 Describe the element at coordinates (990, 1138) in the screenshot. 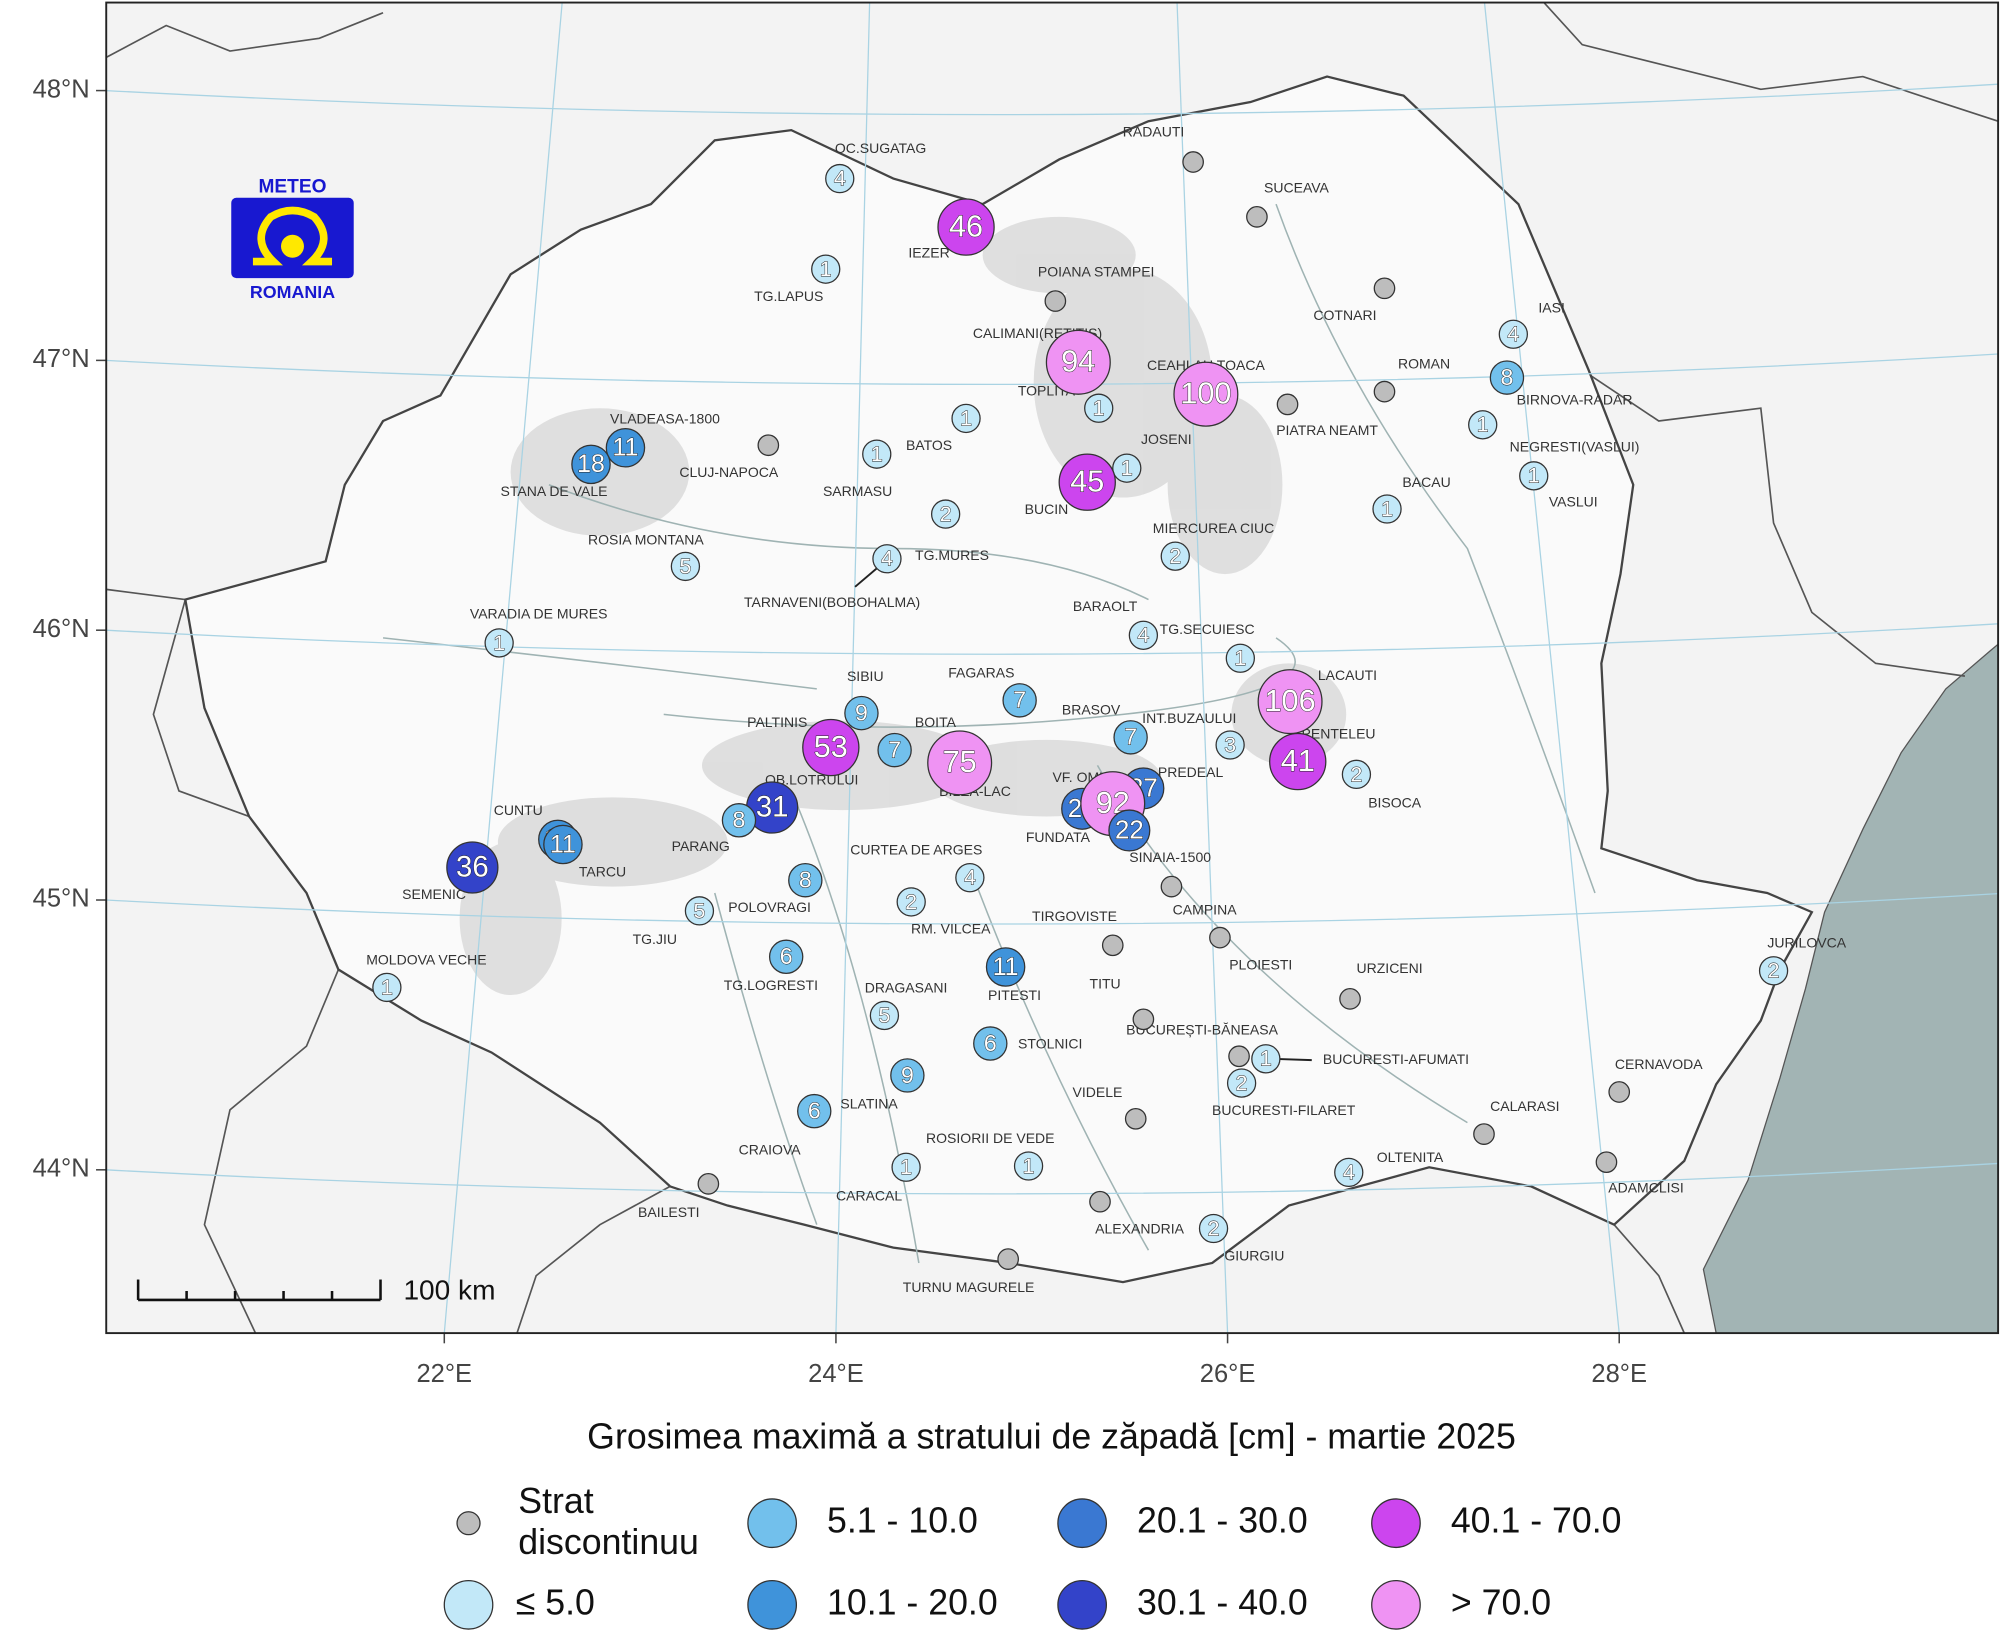

I see `station-label: ROSIORII DE VEDE` at that location.